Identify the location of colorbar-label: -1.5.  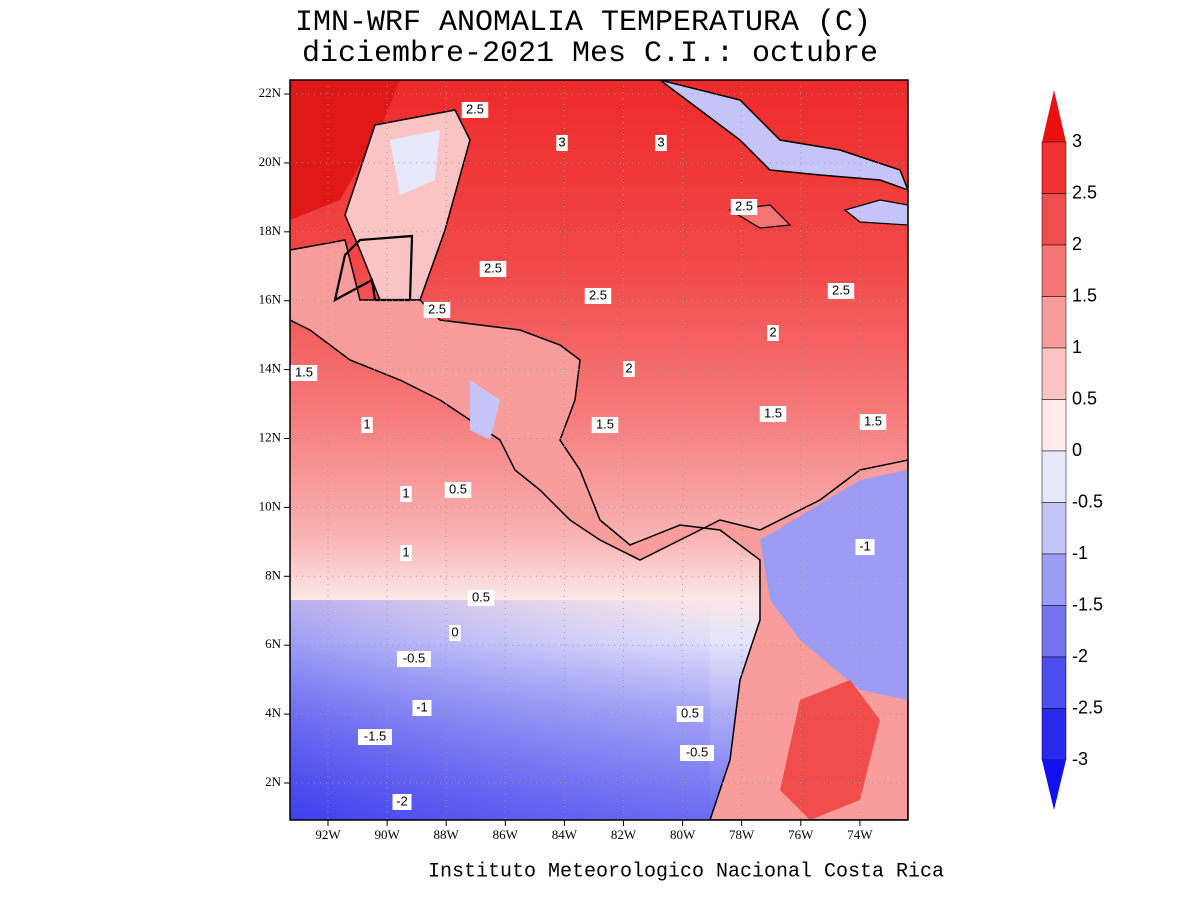
(1087, 604).